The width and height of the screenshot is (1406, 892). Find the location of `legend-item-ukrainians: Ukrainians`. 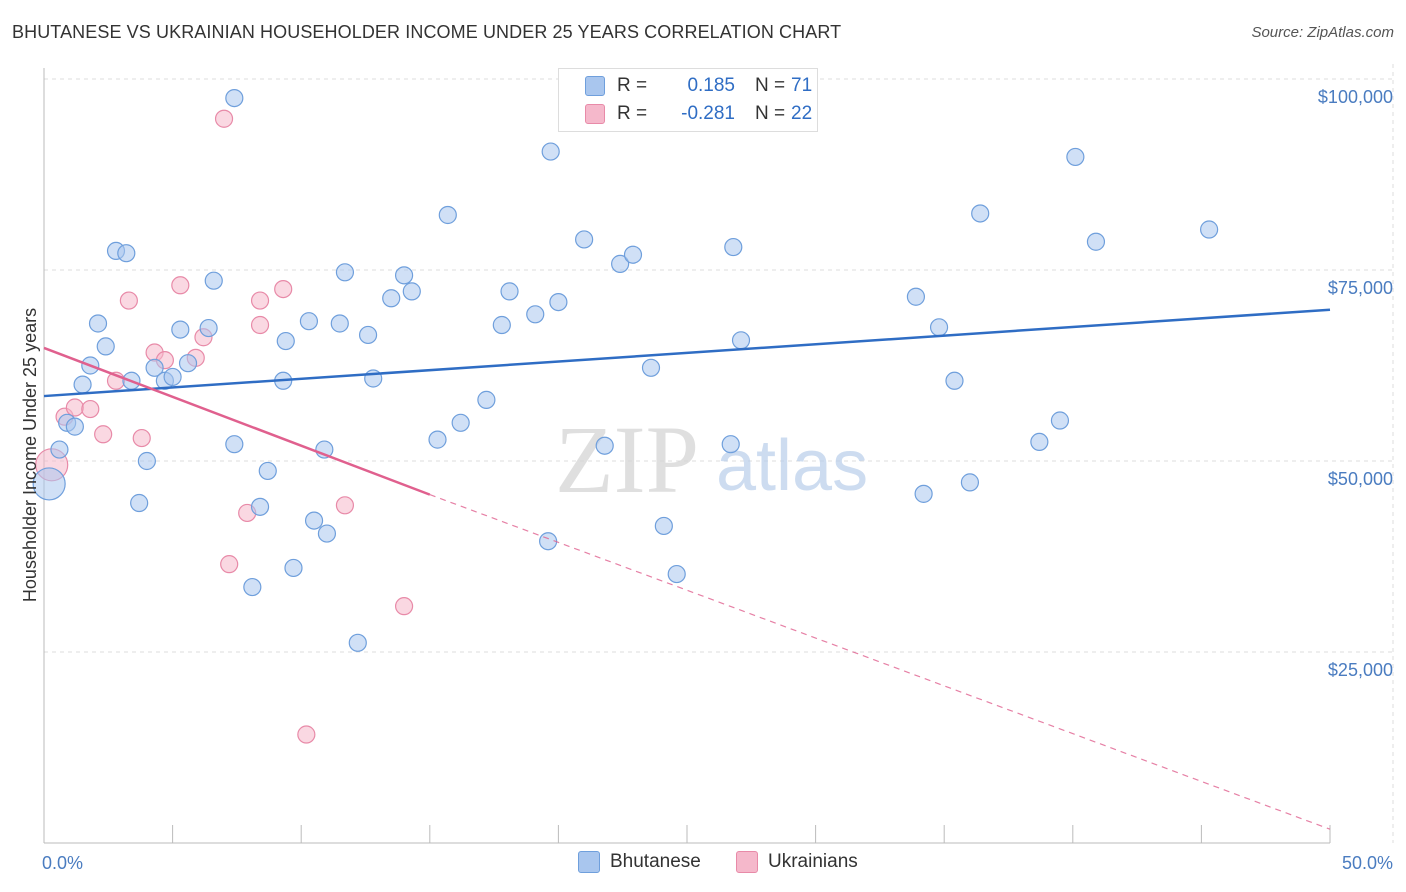

legend-item-ukrainians: Ukrainians is located at coordinates (797, 862).